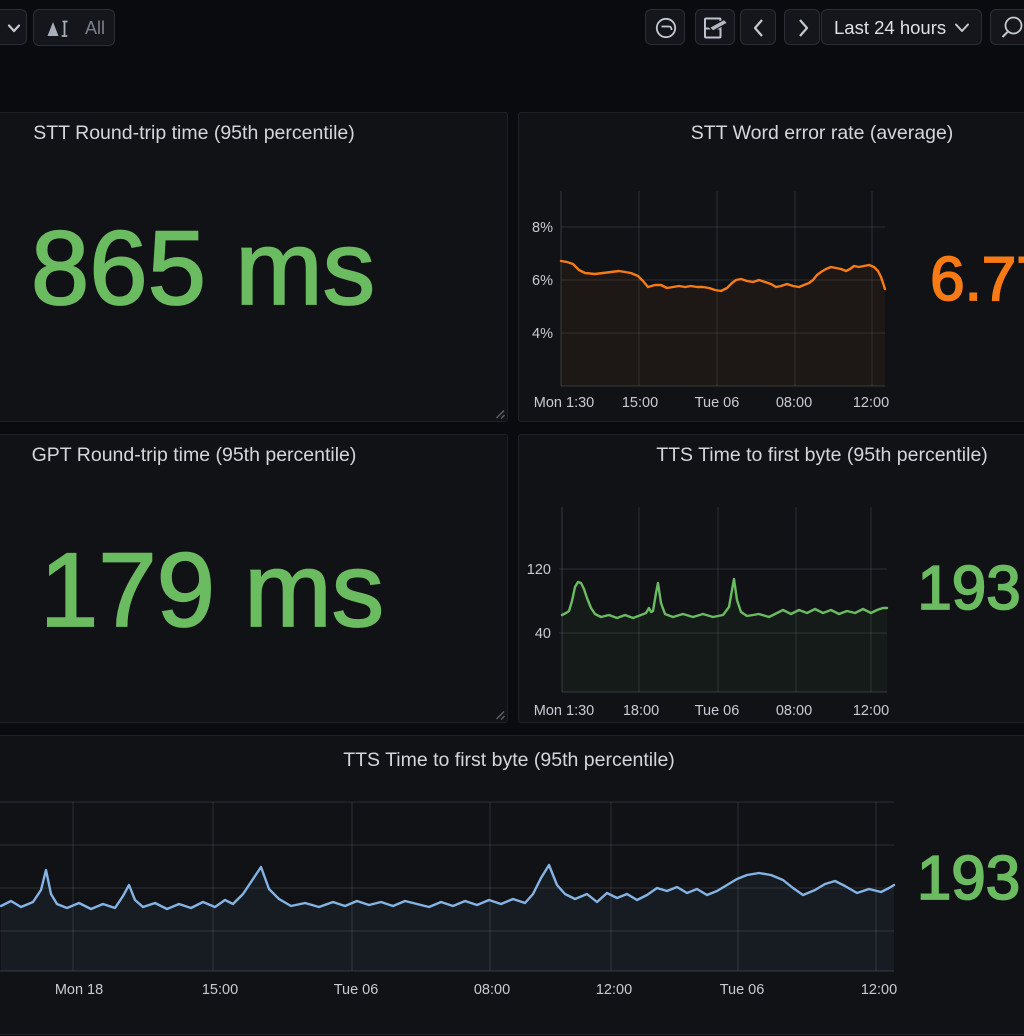  Describe the element at coordinates (79, 990) in the screenshot. I see `svg-text: Mon 18` at that location.